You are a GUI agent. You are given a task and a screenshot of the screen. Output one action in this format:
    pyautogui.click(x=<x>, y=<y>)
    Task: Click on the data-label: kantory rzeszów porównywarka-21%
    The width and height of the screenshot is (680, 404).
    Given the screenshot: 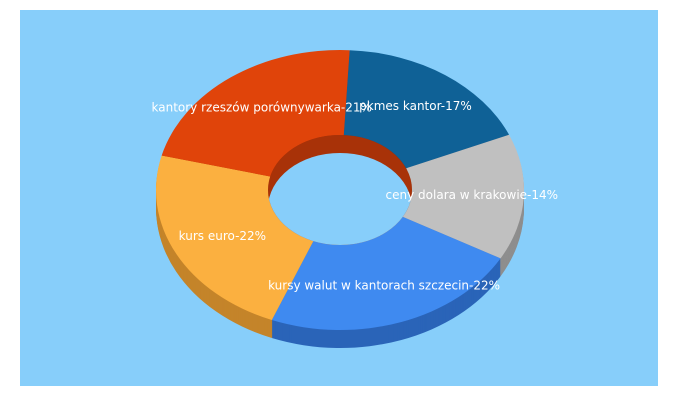 What is the action you would take?
    pyautogui.click(x=262, y=107)
    